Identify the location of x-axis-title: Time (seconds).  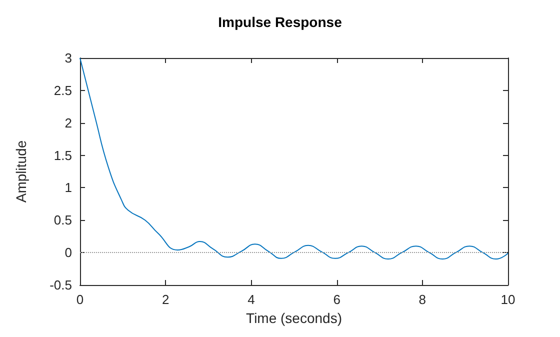
(294, 318).